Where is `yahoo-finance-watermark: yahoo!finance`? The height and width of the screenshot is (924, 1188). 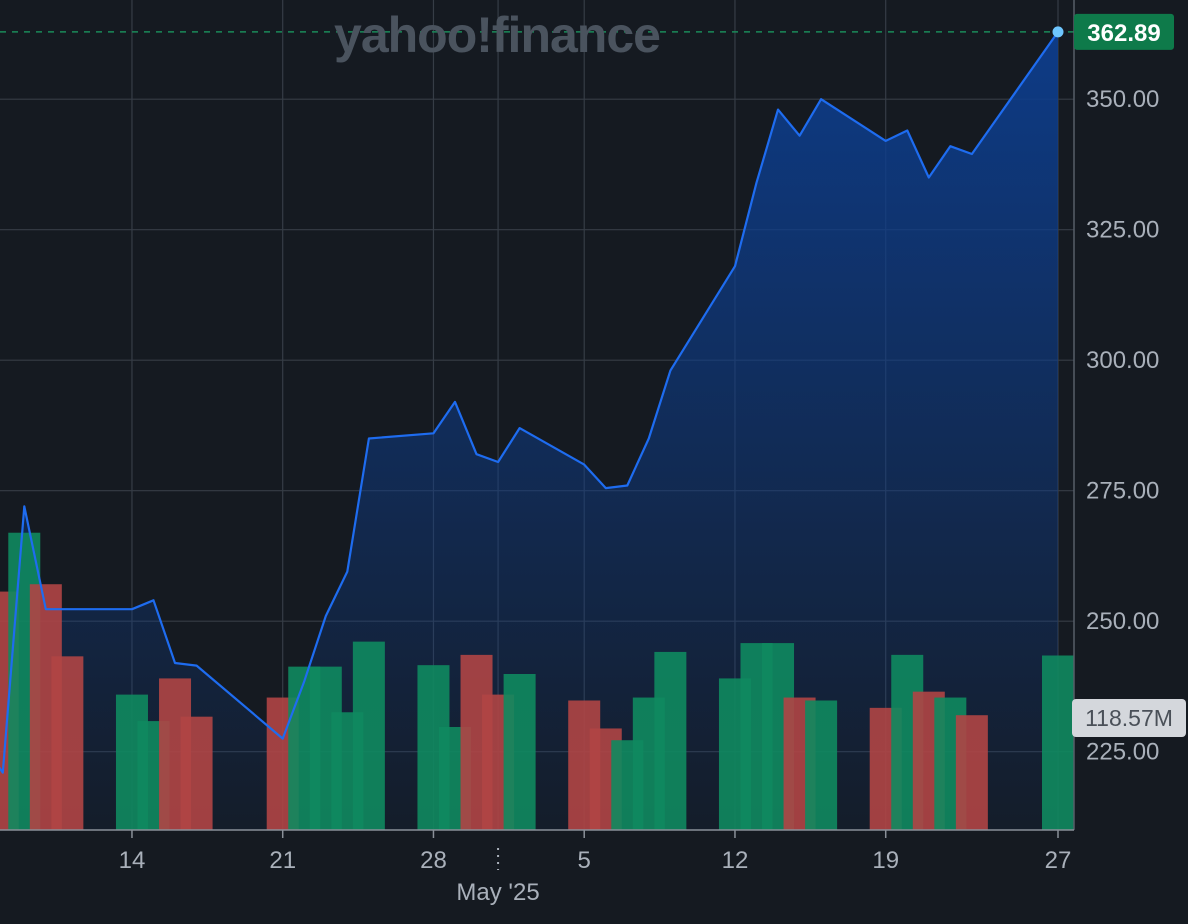
yahoo-finance-watermark: yahoo!finance is located at coordinates (497, 35).